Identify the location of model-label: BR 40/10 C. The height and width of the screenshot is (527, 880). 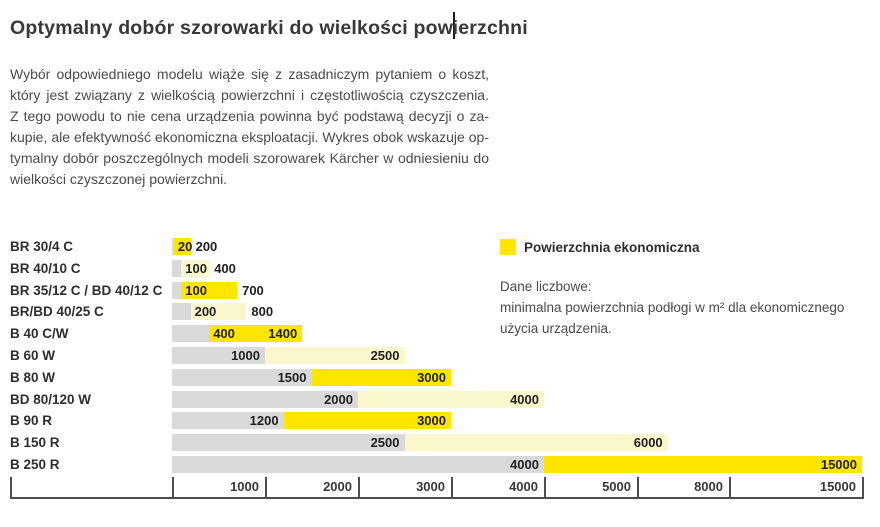
(45, 268).